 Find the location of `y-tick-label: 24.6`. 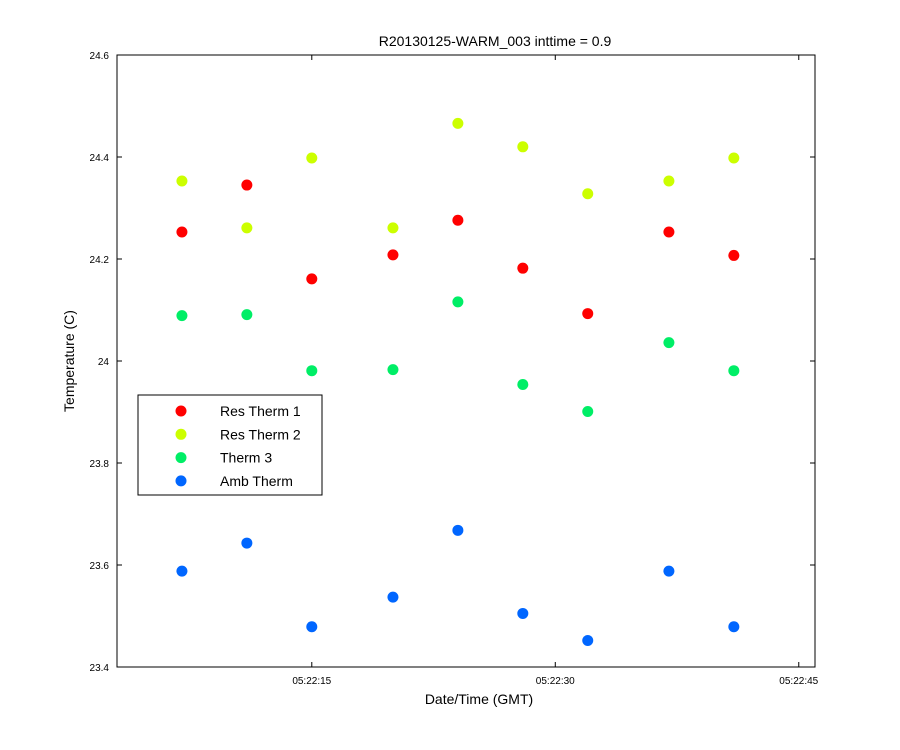

y-tick-label: 24.6 is located at coordinates (100, 56).